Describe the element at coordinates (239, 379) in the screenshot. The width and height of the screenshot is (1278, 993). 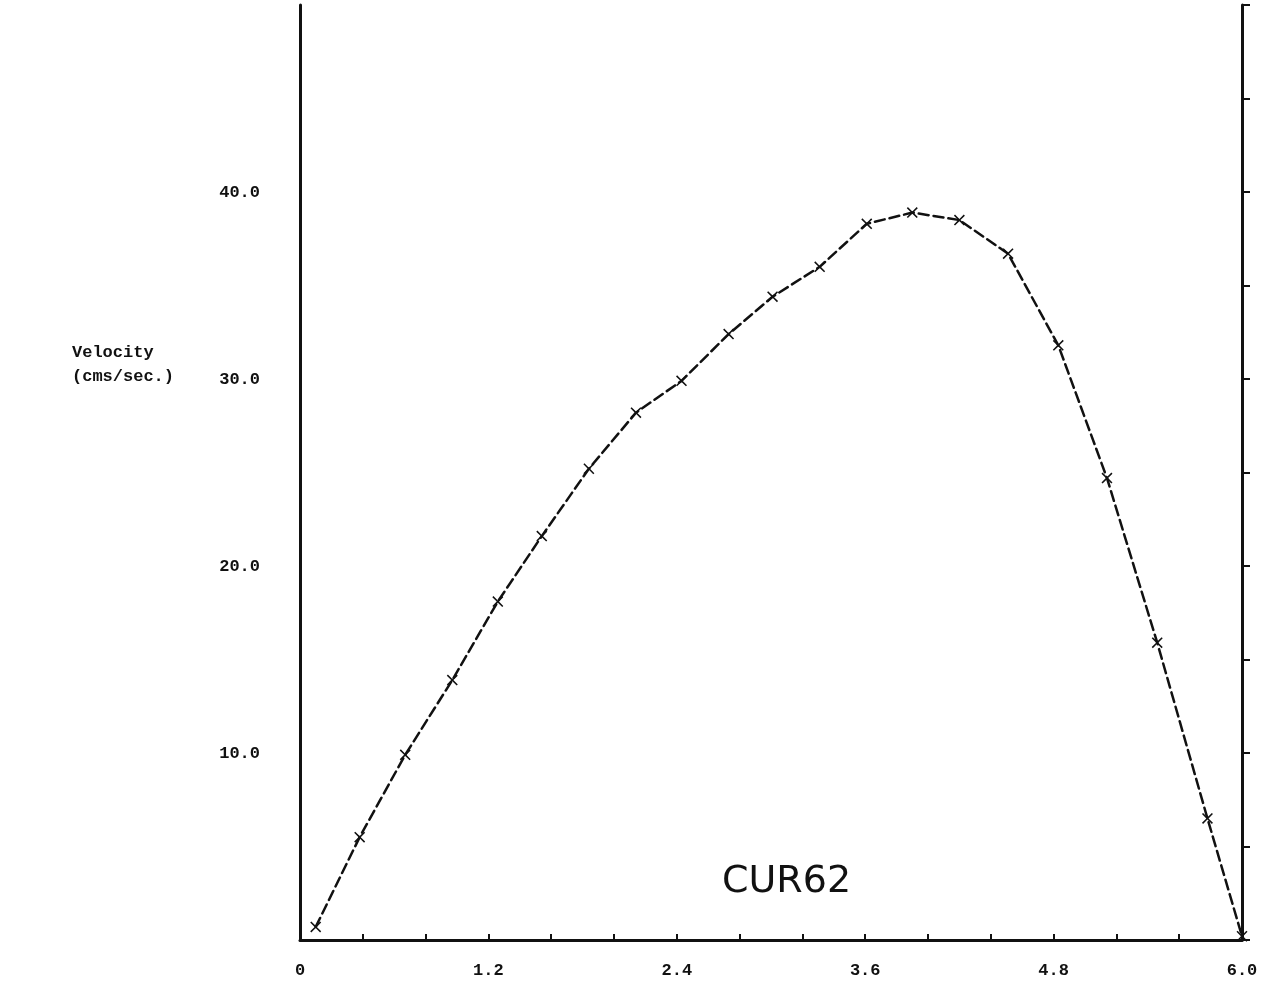
I see `y-tick-label: 30.0` at that location.